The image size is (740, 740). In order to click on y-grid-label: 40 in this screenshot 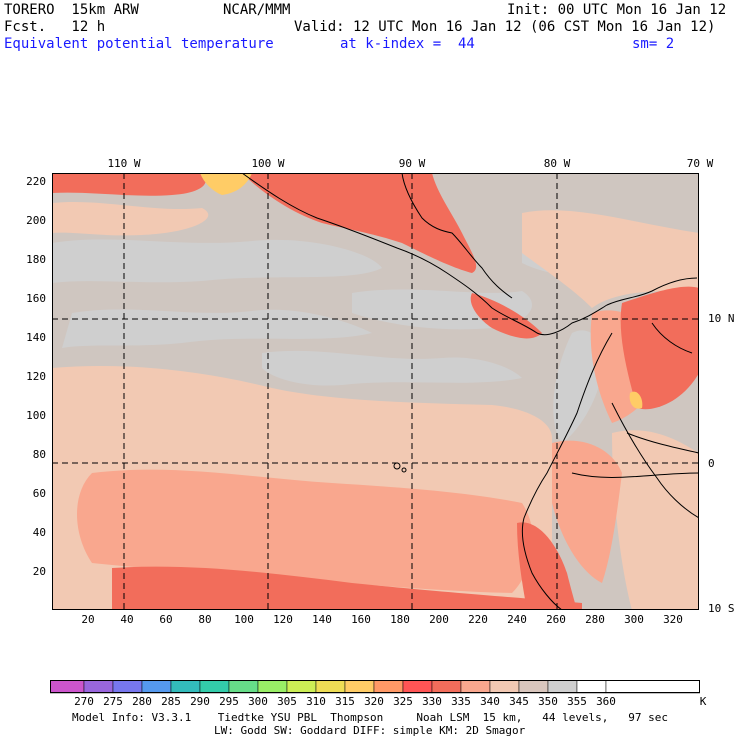, I will do `click(39, 532)`.